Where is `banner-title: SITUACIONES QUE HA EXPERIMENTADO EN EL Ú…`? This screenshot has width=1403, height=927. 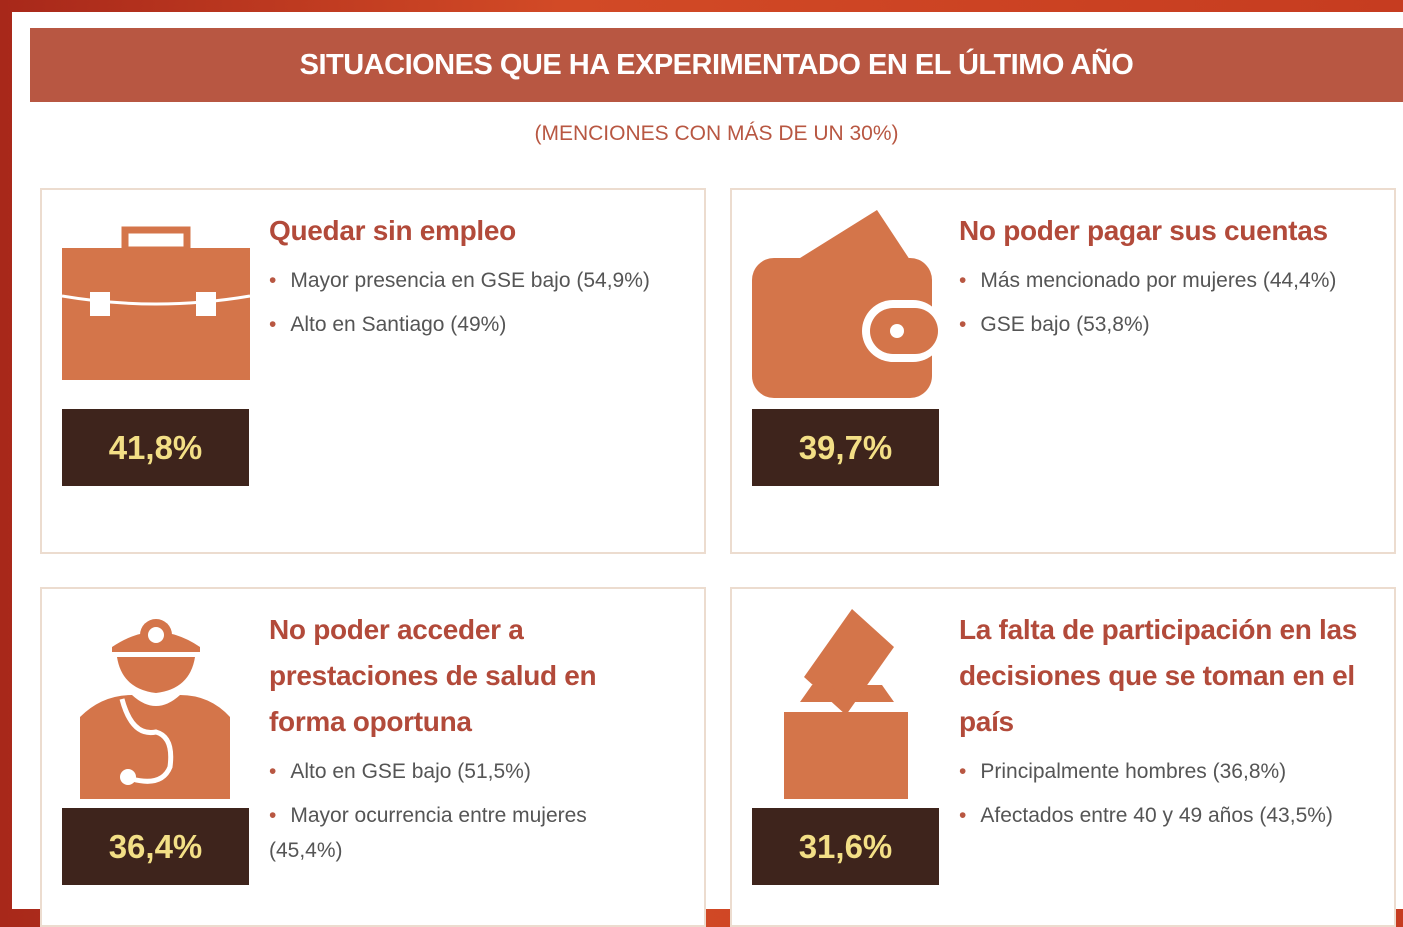 banner-title: SITUACIONES QUE HA EXPERIMENTADO EN EL Ú… is located at coordinates (716, 65).